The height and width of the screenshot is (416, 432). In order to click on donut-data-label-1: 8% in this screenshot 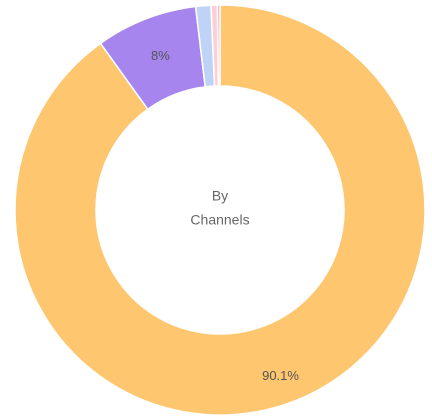, I will do `click(160, 55)`.